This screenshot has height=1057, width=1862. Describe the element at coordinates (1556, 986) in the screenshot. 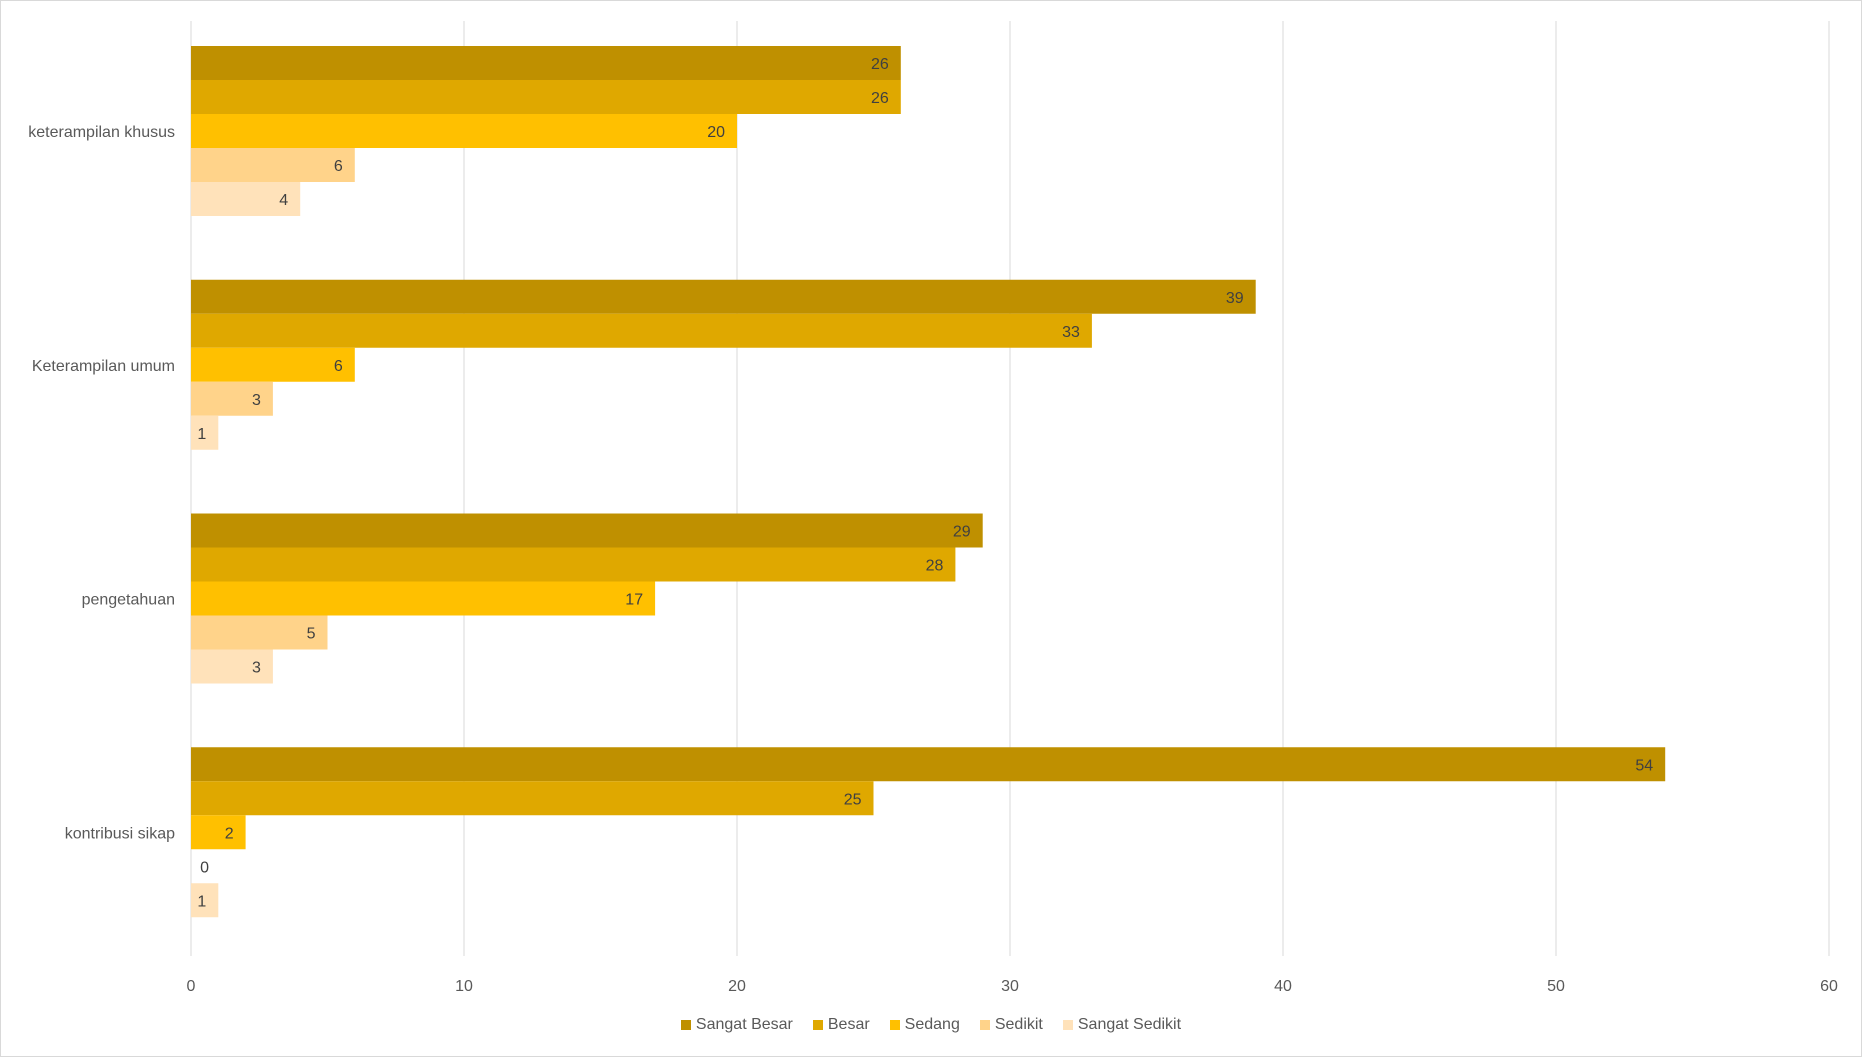

I see `x-tick-label: 50` at that location.